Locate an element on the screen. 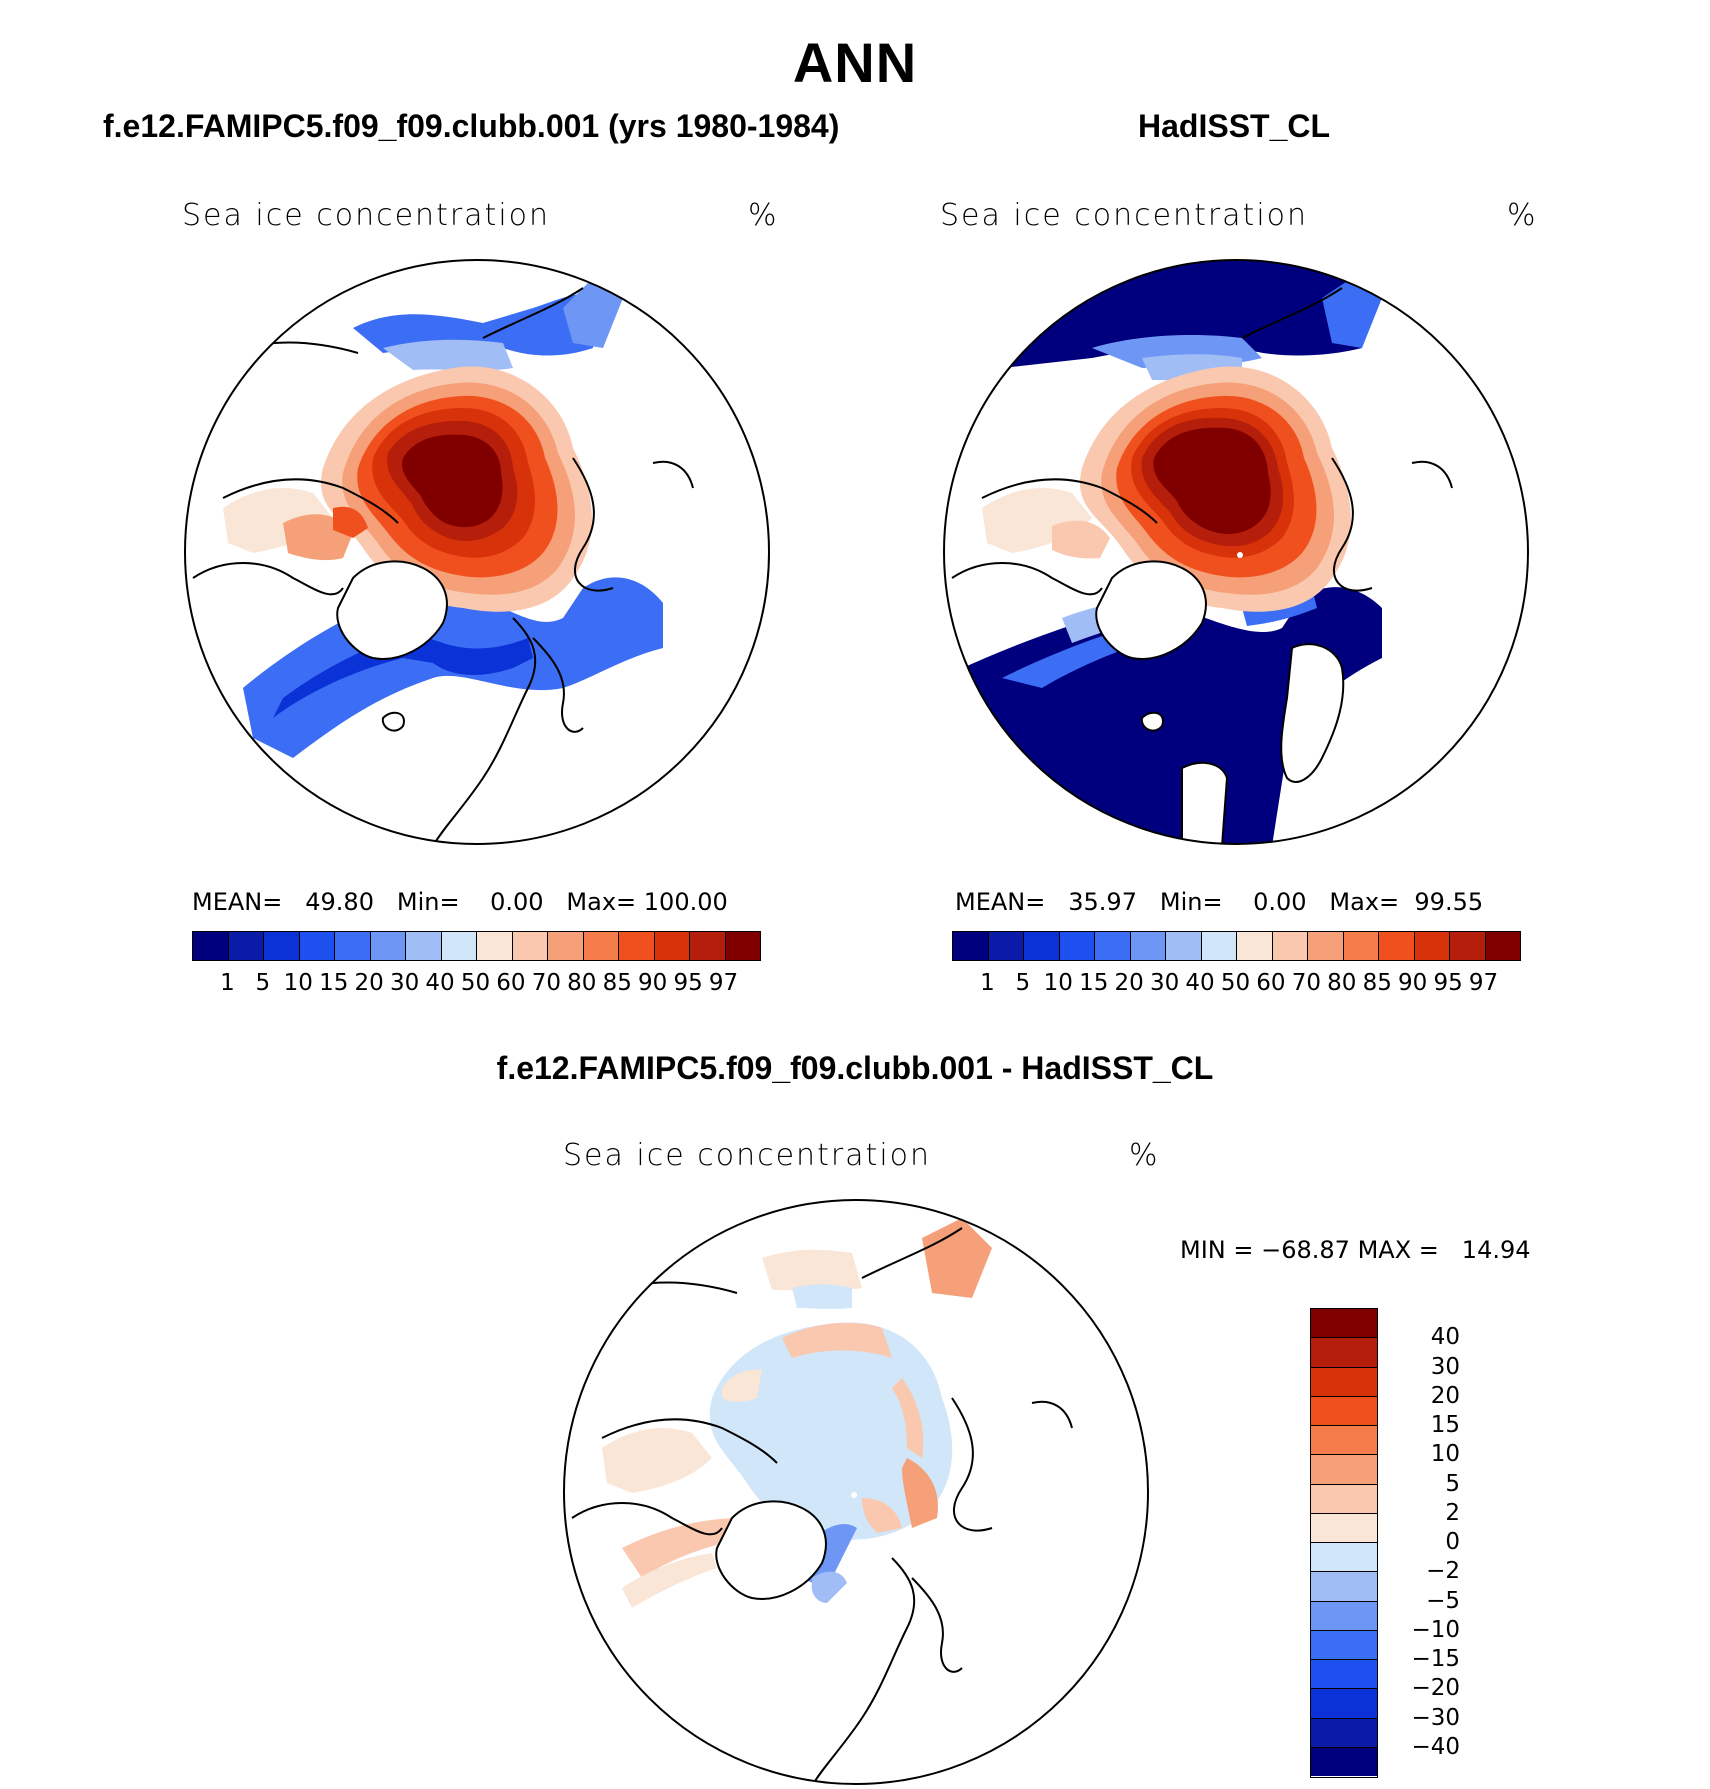  panel3-colorbar-tick-label: 2 is located at coordinates (1452, 1512).